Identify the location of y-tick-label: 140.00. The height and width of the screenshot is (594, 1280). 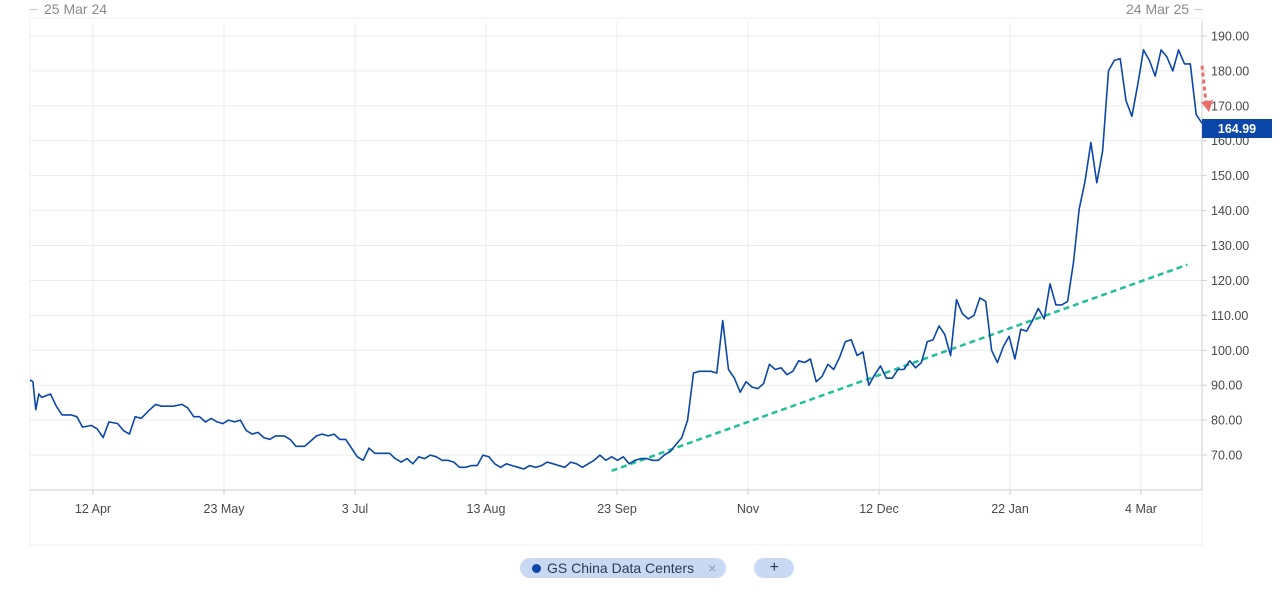
(1230, 211).